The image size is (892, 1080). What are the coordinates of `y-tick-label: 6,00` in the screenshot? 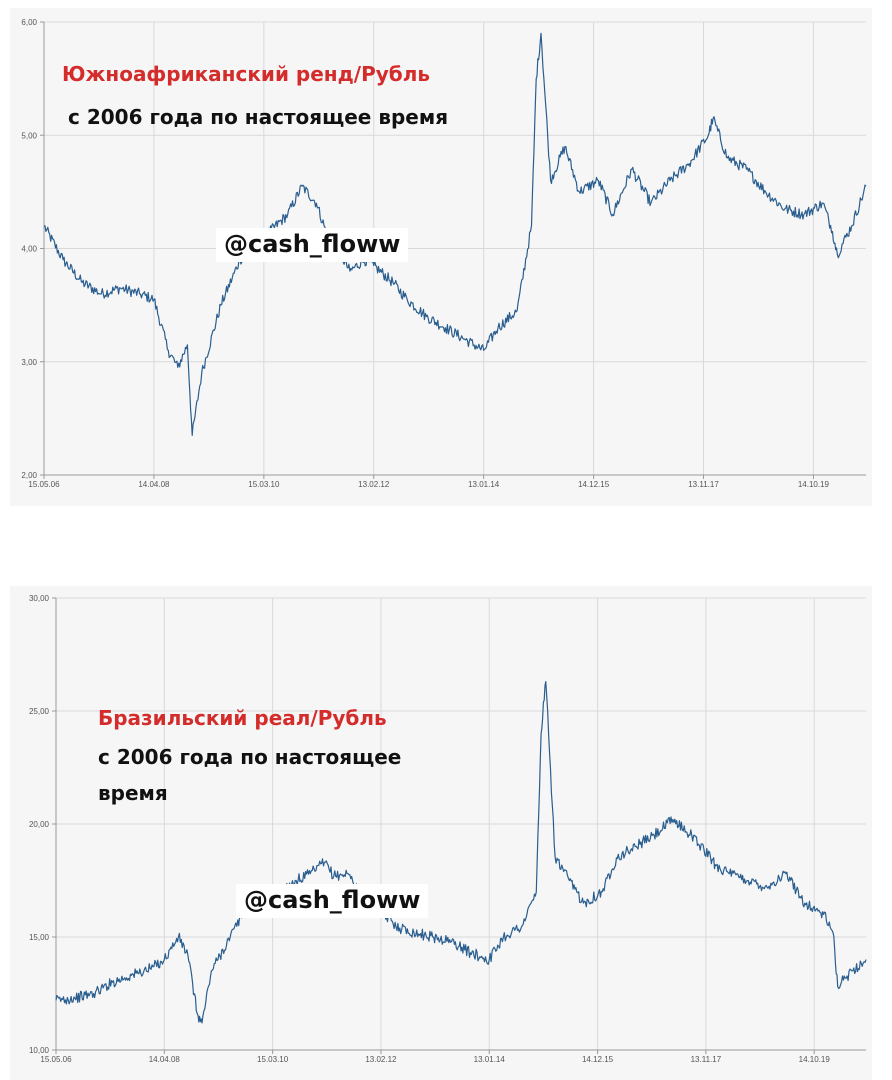 It's located at (29, 22).